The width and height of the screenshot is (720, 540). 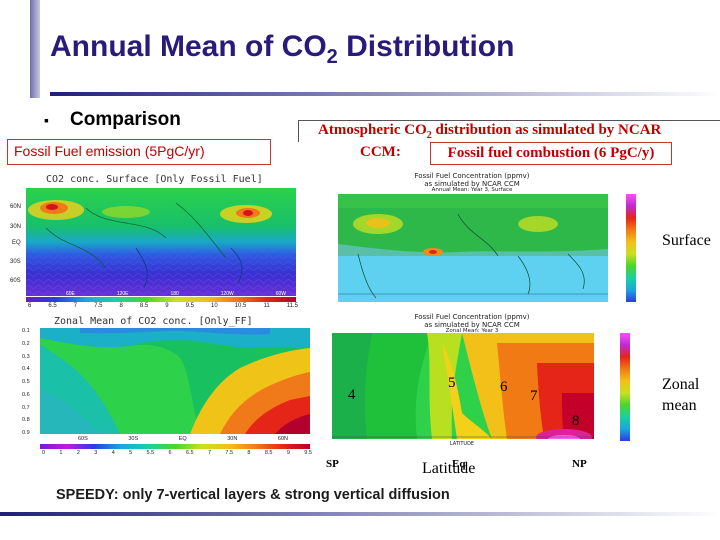 What do you see at coordinates (26, 420) in the screenshot?
I see `sigma-0-8: 0.8` at bounding box center [26, 420].